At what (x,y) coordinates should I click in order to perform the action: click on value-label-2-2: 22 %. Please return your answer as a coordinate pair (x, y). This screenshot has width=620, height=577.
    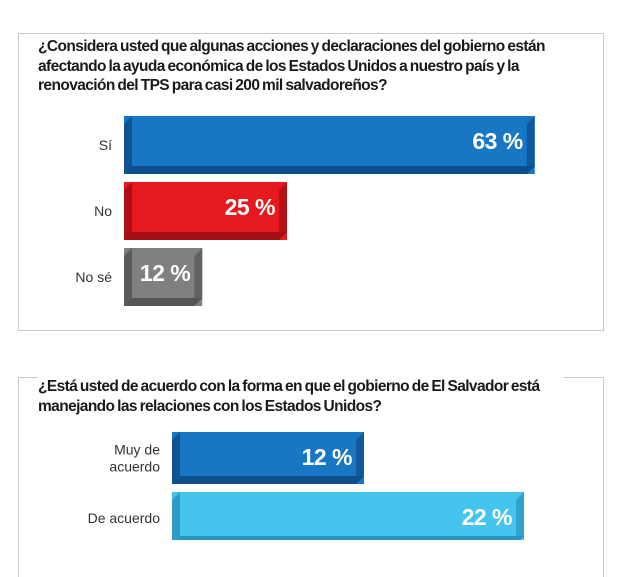
    Looking at the image, I should click on (487, 517).